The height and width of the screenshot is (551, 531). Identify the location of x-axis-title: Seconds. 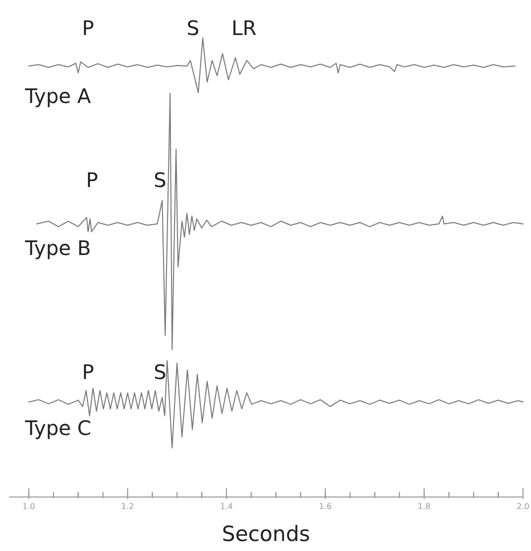
(266, 534).